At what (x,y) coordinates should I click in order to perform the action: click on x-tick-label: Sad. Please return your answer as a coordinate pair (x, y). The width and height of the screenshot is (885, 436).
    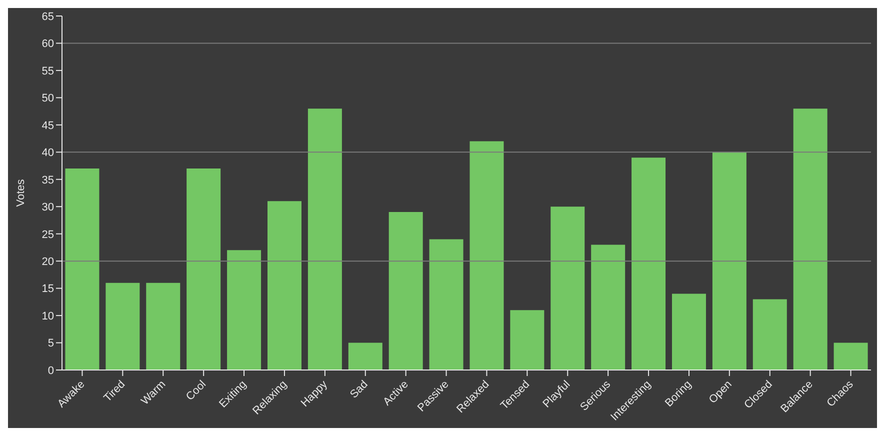
    Looking at the image, I should click on (359, 389).